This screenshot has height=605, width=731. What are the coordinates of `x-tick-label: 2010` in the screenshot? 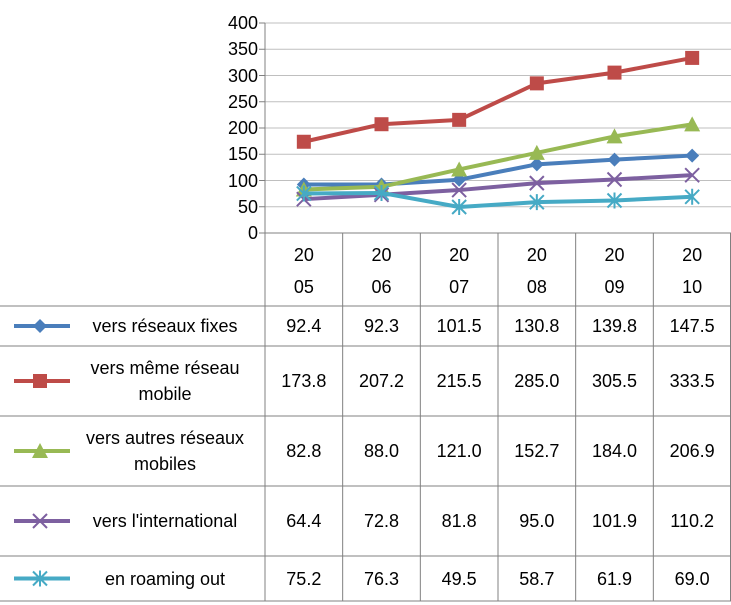 It's located at (692, 271).